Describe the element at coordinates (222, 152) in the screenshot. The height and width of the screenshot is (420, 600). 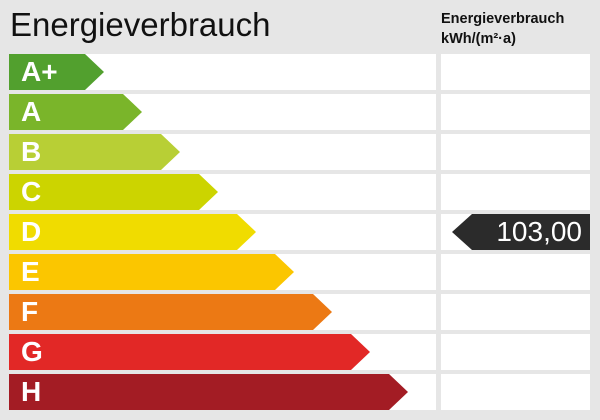
I see `class-row-B: B` at that location.